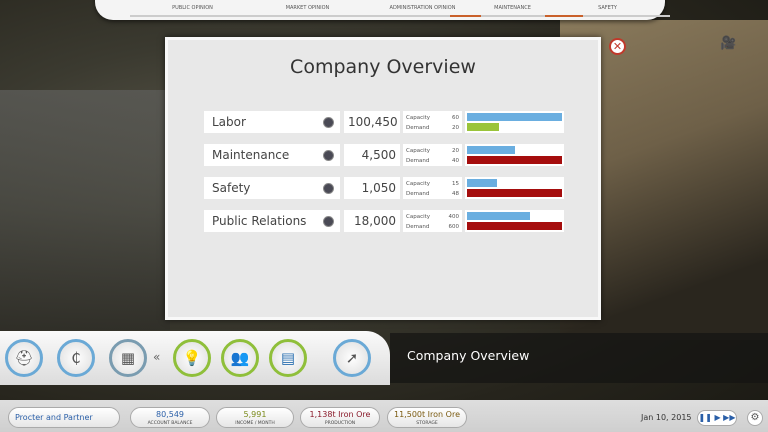 The image size is (768, 432). I want to click on collapse-chevron: «, so click(157, 357).